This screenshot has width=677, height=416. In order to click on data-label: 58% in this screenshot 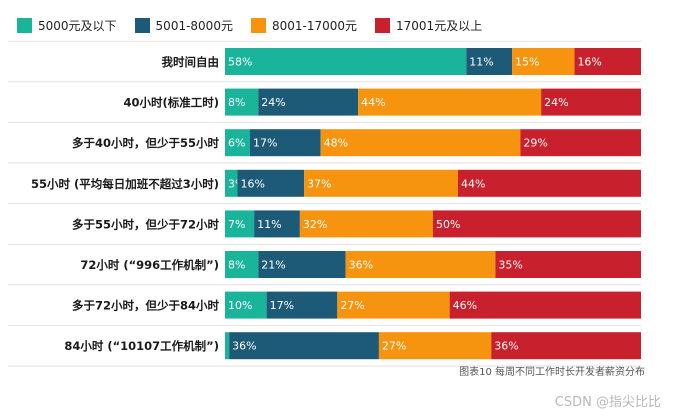, I will do `click(240, 62)`.